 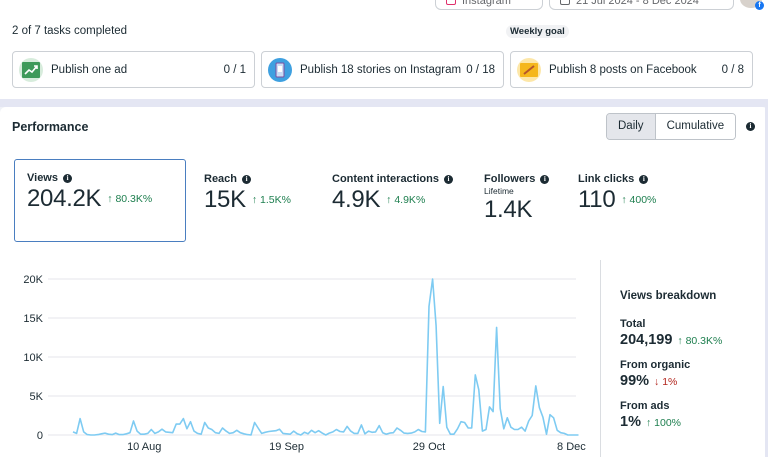 I want to click on avatar, so click(x=751, y=4).